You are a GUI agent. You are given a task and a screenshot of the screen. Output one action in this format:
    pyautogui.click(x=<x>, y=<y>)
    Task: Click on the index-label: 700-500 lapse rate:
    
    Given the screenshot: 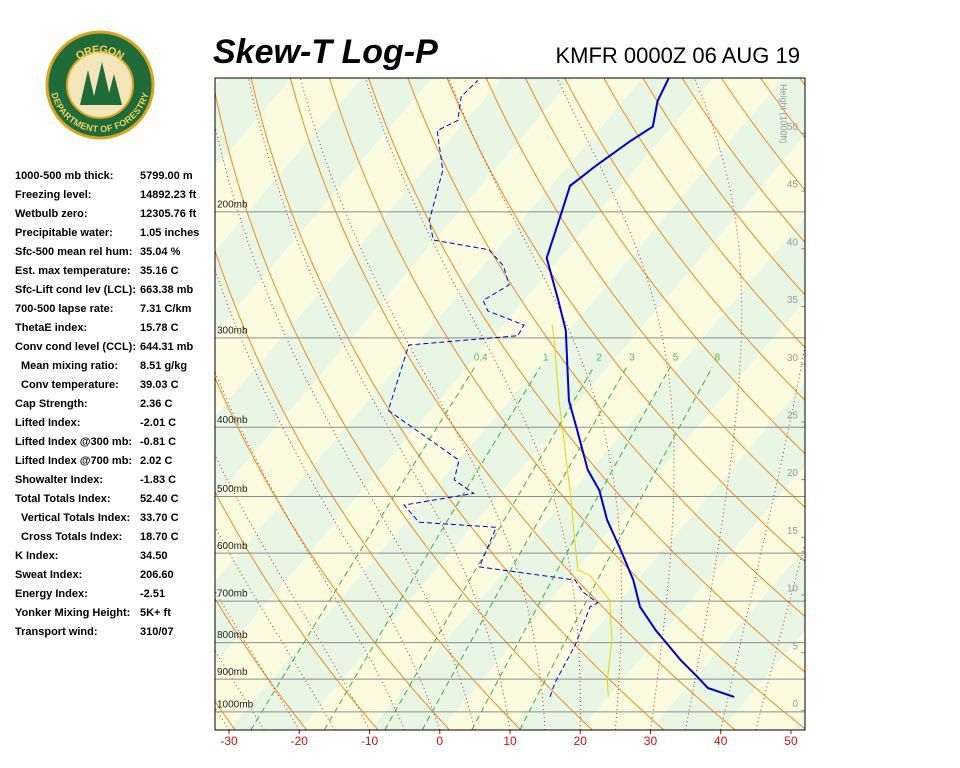 What is the action you would take?
    pyautogui.click(x=64, y=309)
    